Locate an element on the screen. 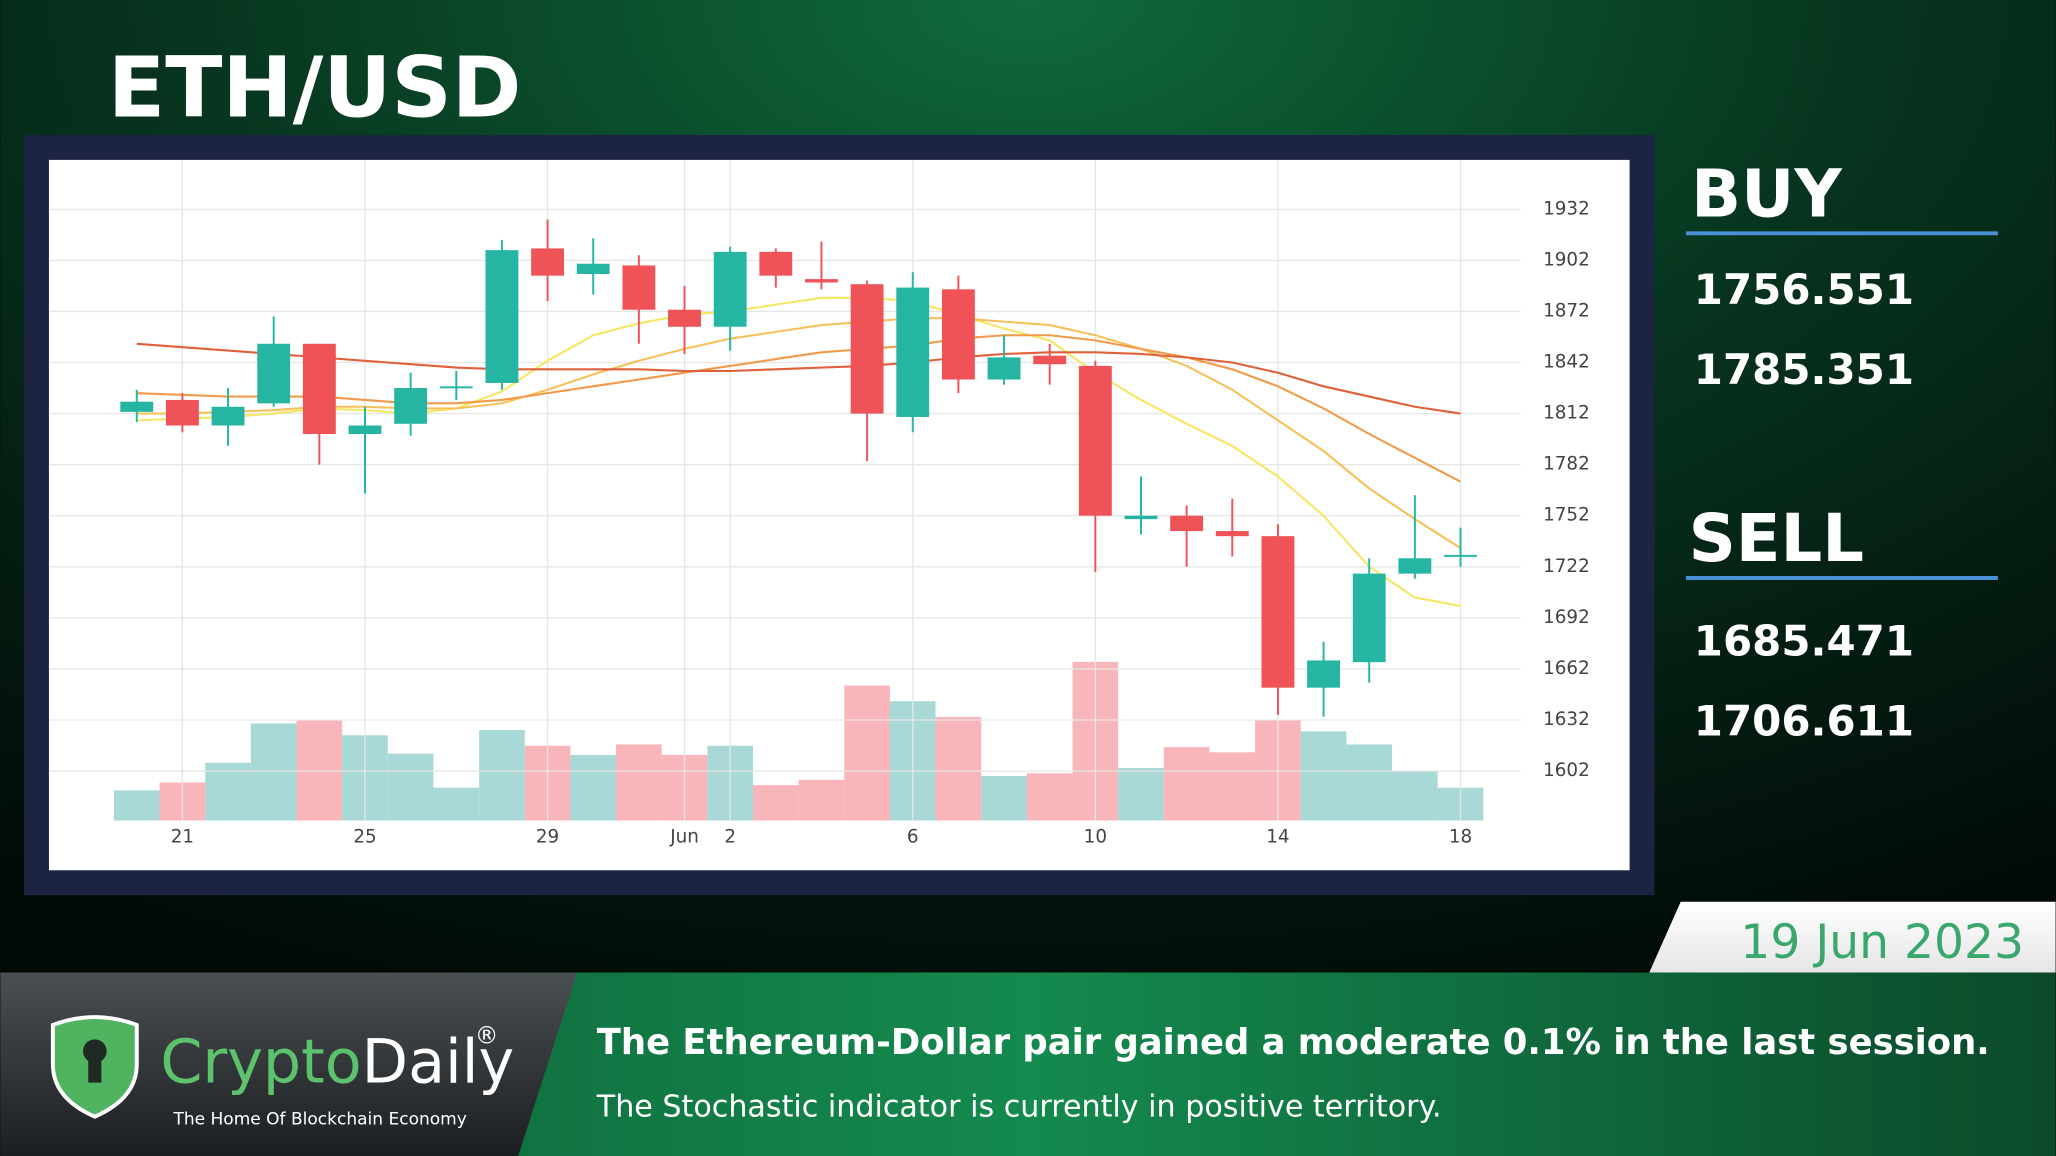  x-tick-label: 29 is located at coordinates (547, 837).